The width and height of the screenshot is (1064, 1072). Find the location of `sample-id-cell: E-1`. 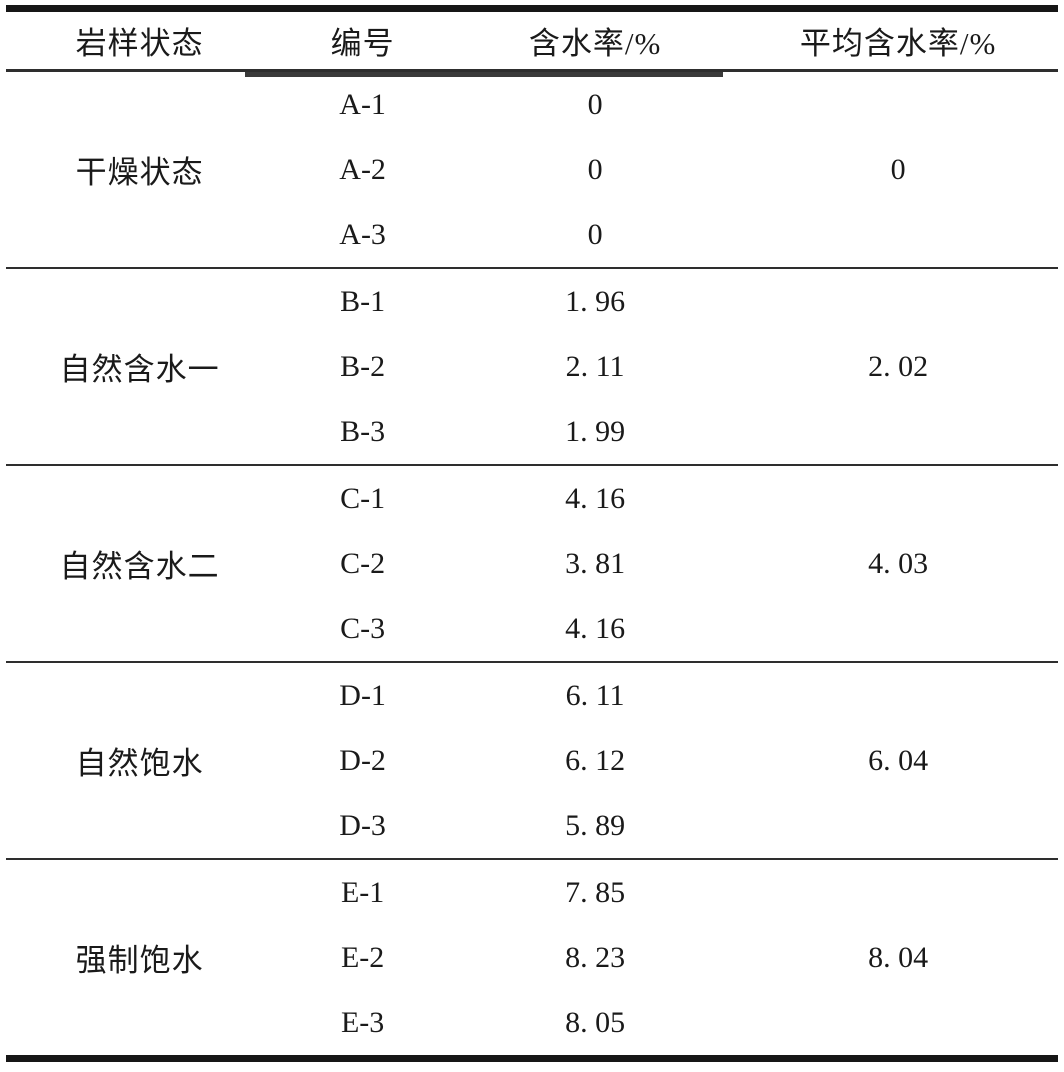

sample-id-cell: E-1 is located at coordinates (362, 892).